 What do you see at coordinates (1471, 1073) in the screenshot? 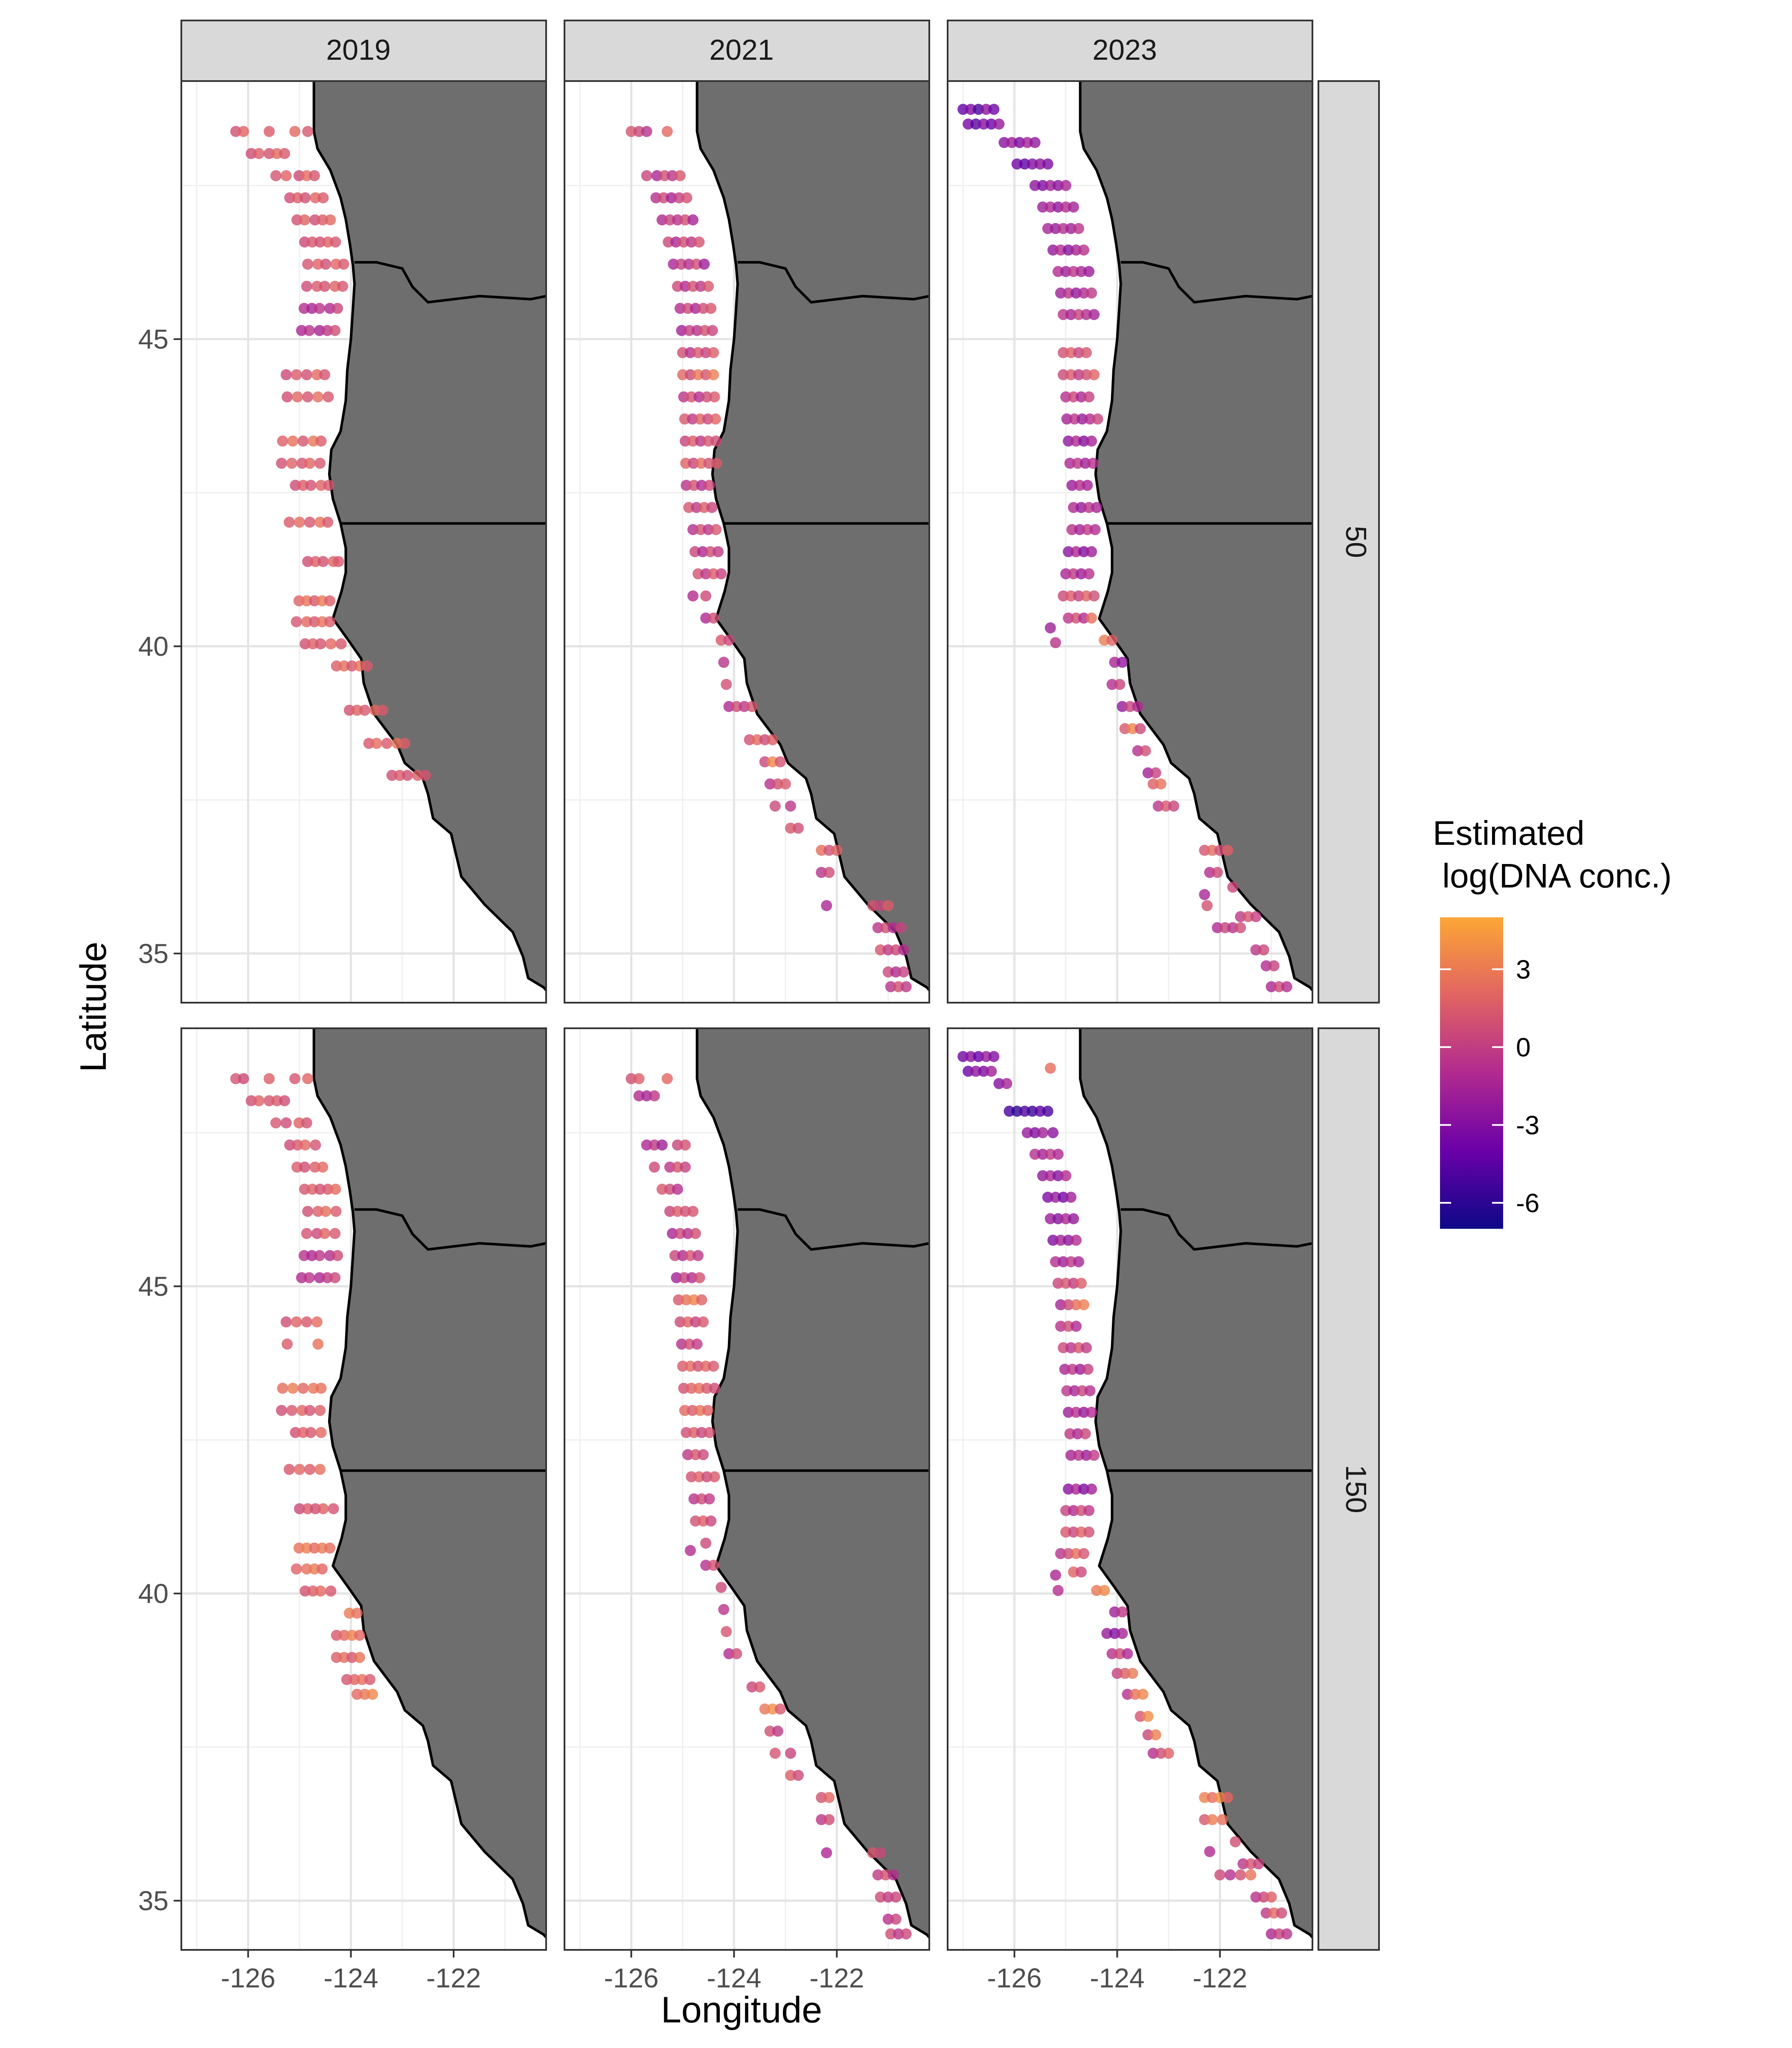
I see `legend-gradient` at bounding box center [1471, 1073].